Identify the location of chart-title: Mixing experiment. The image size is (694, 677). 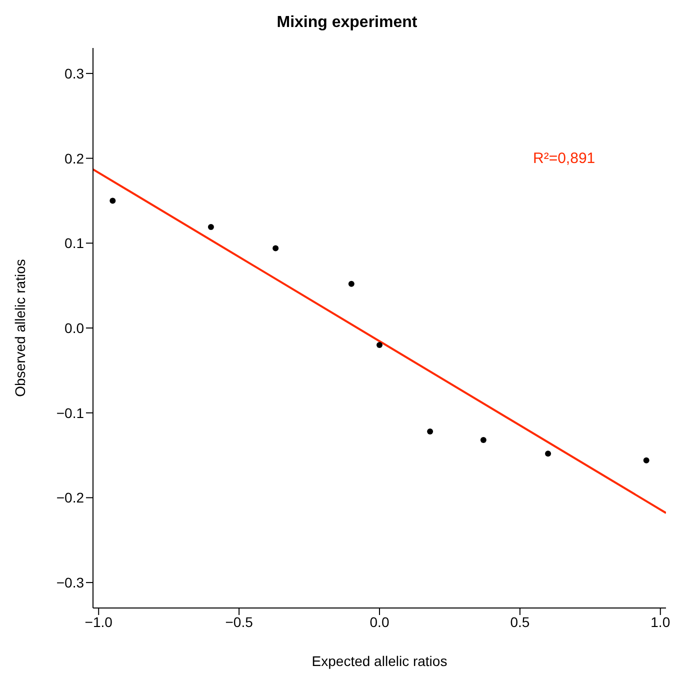
(347, 23).